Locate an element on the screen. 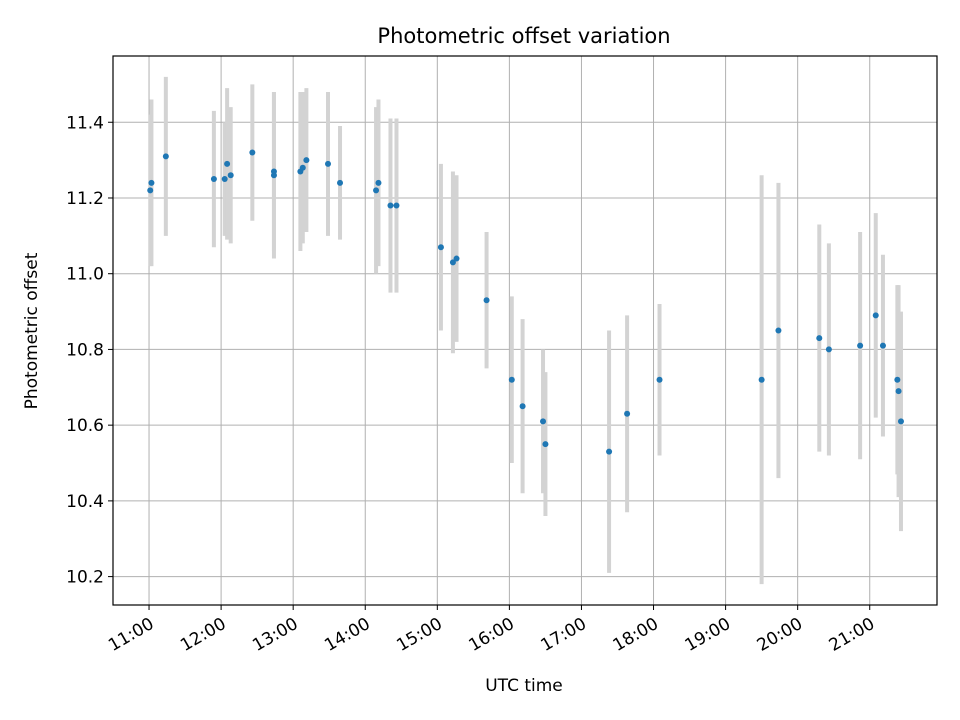 The width and height of the screenshot is (960, 720). y-tick-label: 11.0 is located at coordinates (85, 275).